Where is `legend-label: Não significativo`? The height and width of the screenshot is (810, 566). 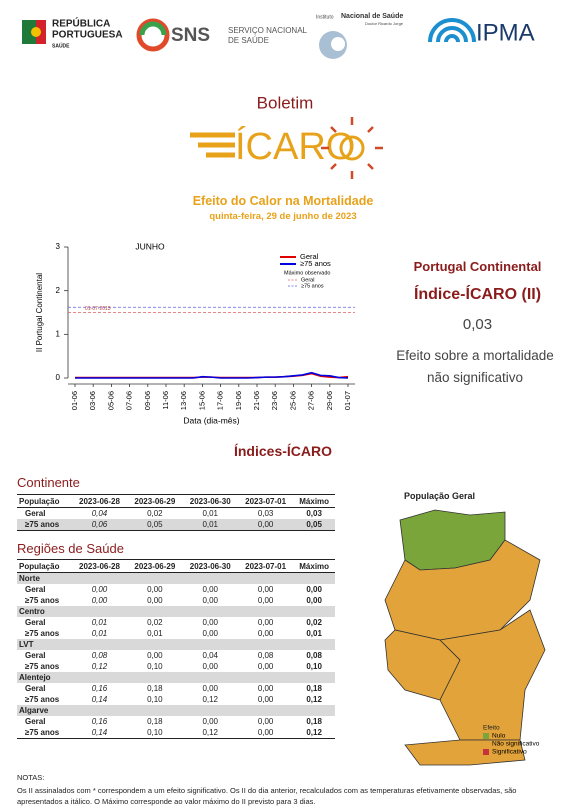 legend-label: Não significativo is located at coordinates (516, 744).